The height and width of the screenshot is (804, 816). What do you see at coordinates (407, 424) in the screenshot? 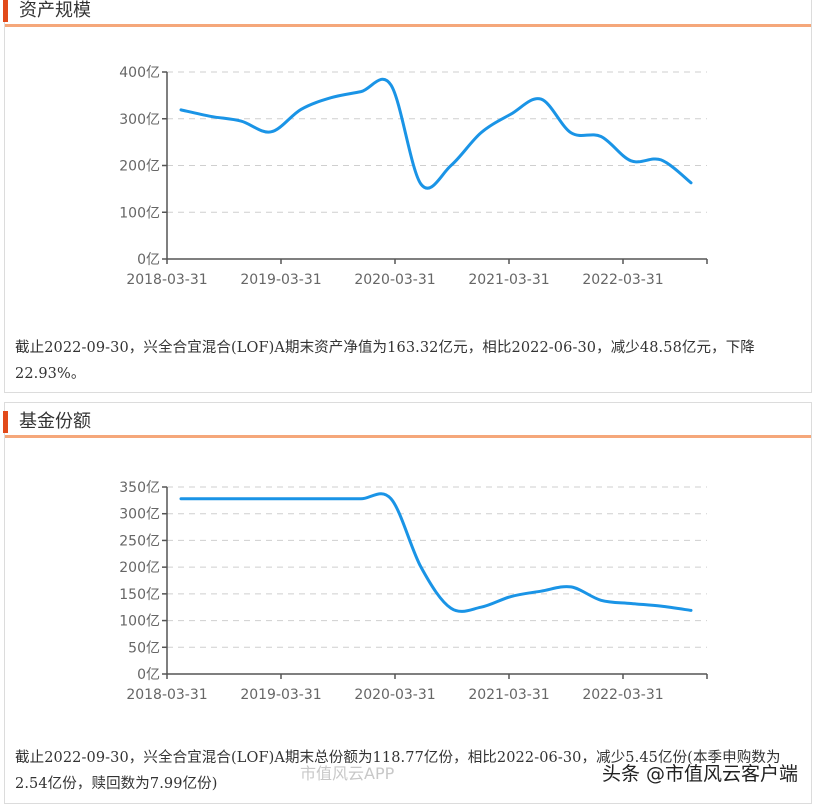
I see `section-header: 基金份额` at bounding box center [407, 424].